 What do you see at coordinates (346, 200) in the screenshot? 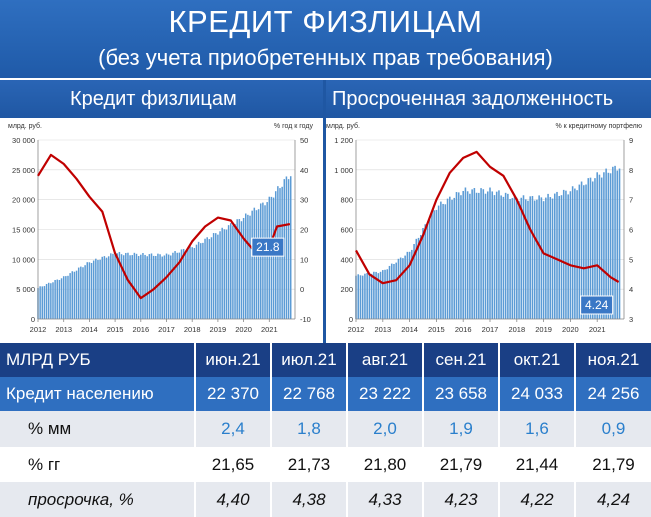
I see `y-tick-label: 800` at bounding box center [346, 200].